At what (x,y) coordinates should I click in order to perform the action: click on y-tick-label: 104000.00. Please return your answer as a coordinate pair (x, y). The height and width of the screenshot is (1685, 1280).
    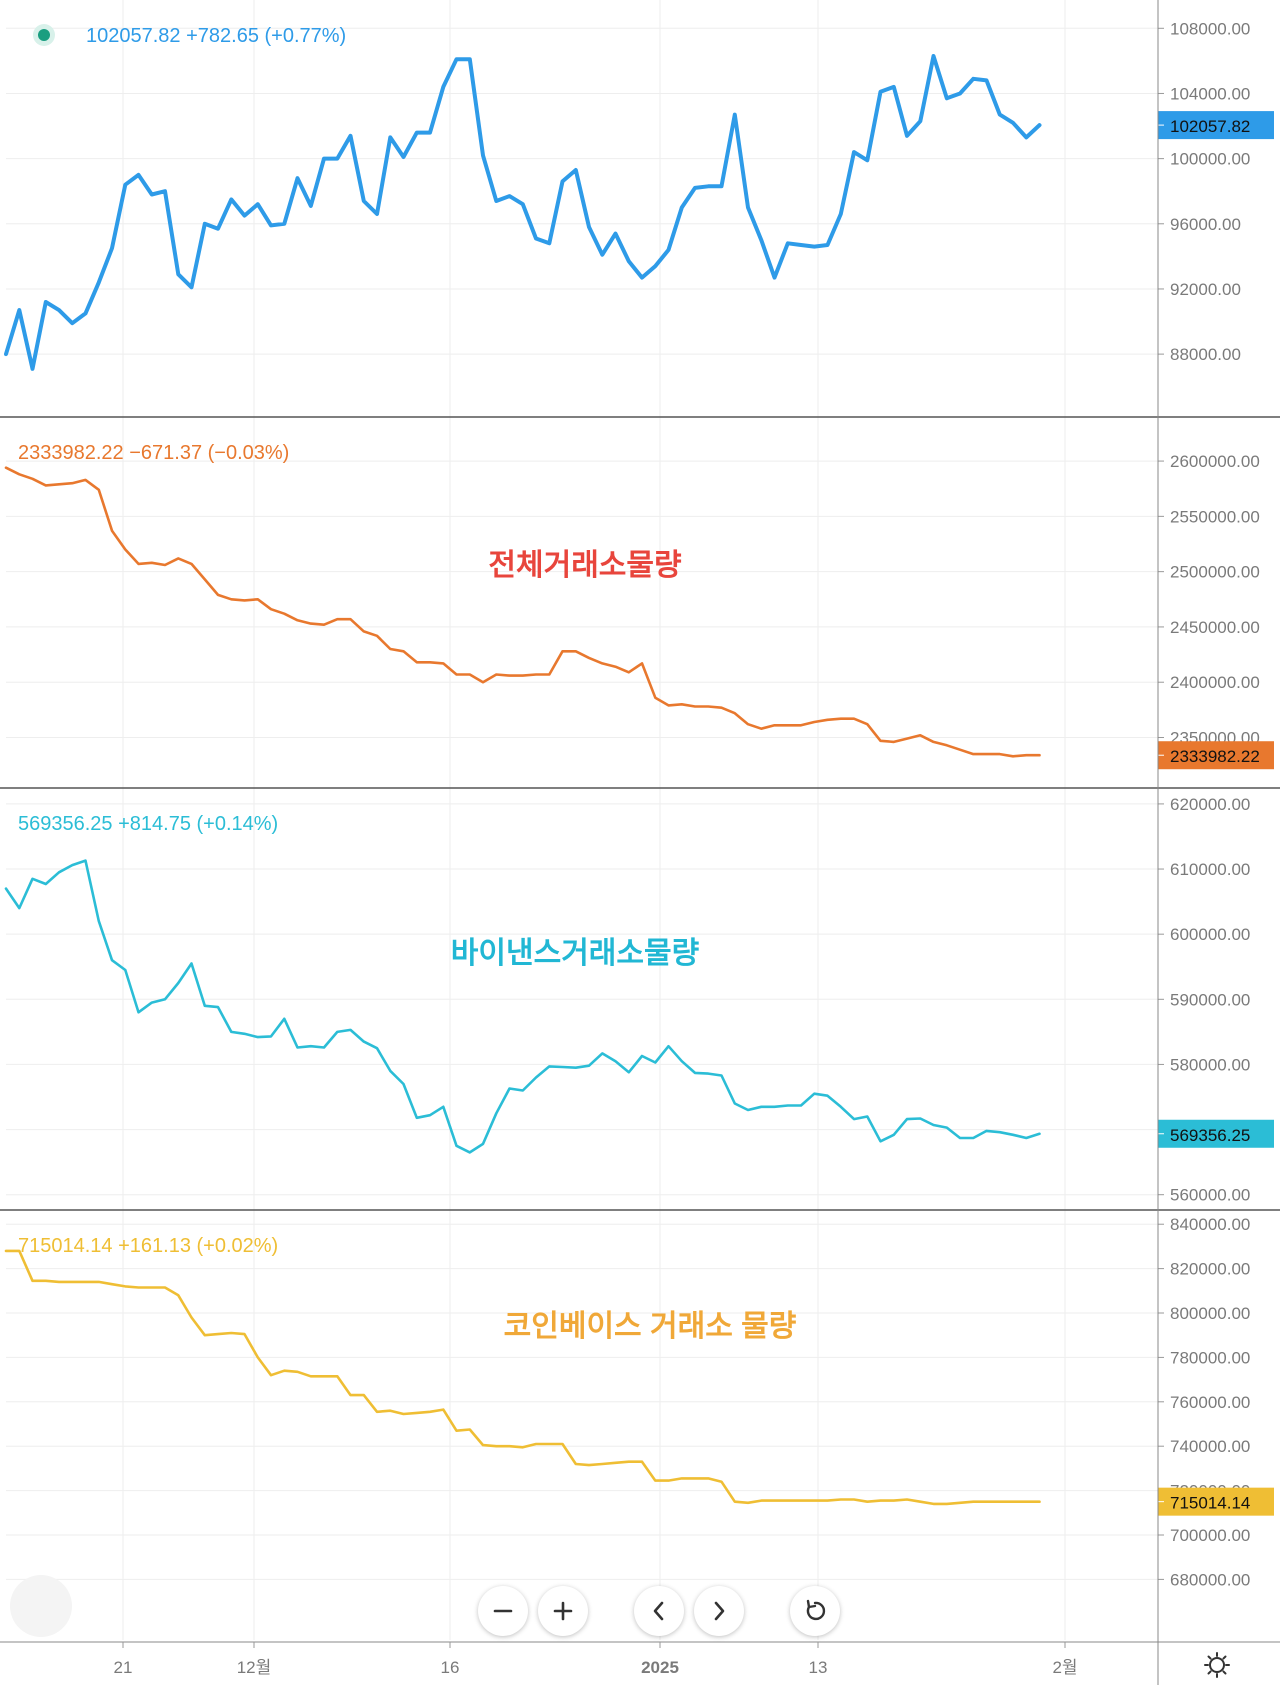
    Looking at the image, I should click on (1210, 93).